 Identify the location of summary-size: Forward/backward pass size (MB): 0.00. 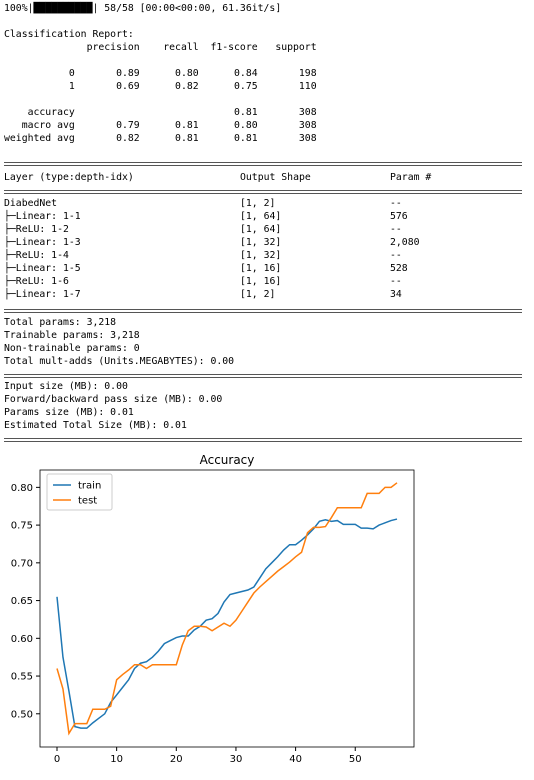
(113, 399).